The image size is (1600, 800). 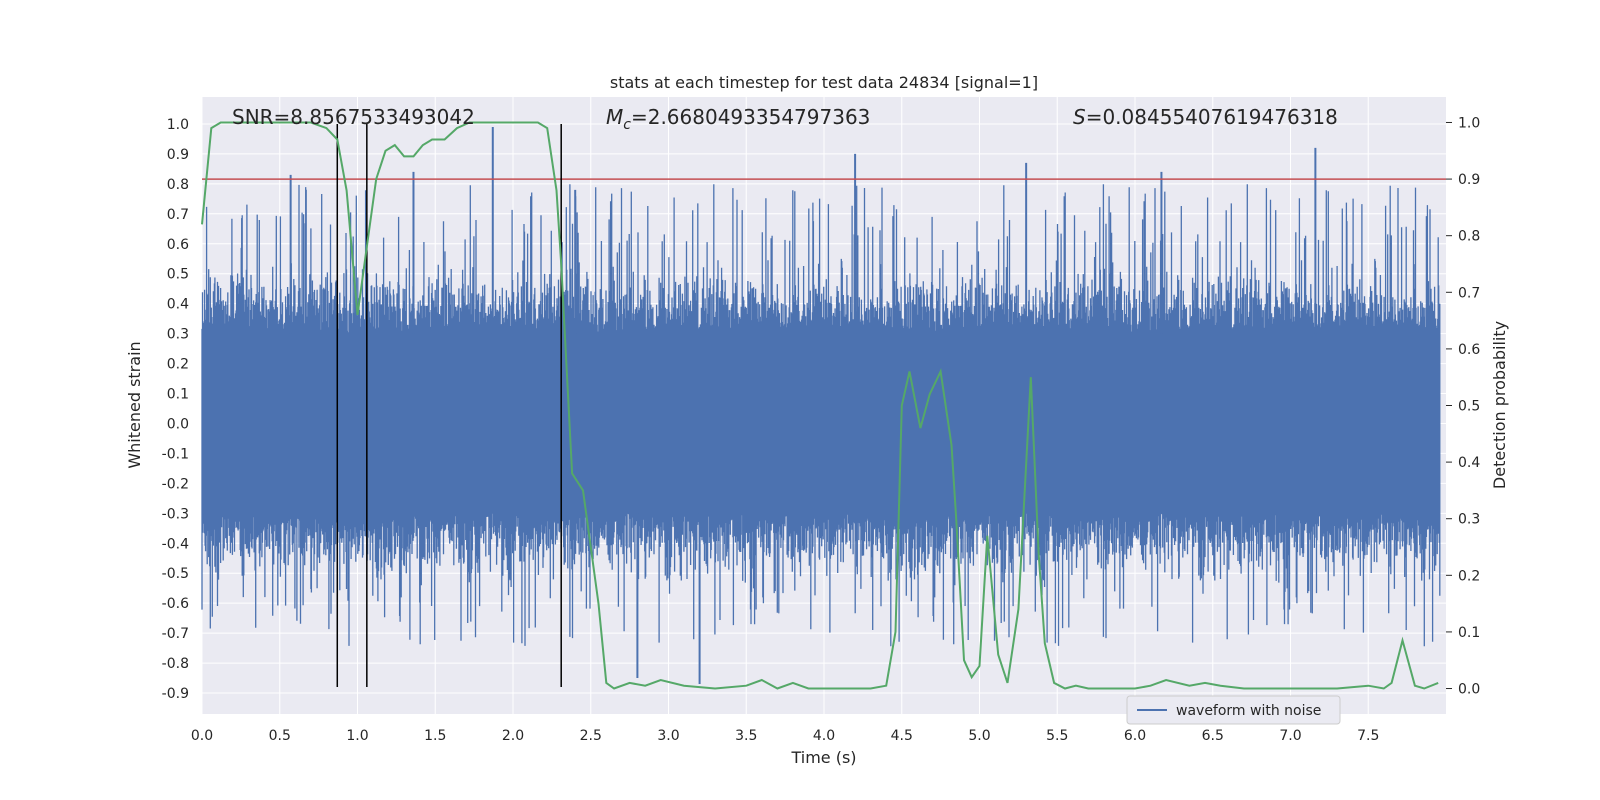 What do you see at coordinates (280, 736) in the screenshot?
I see `x-tick-label: 0.5` at bounding box center [280, 736].